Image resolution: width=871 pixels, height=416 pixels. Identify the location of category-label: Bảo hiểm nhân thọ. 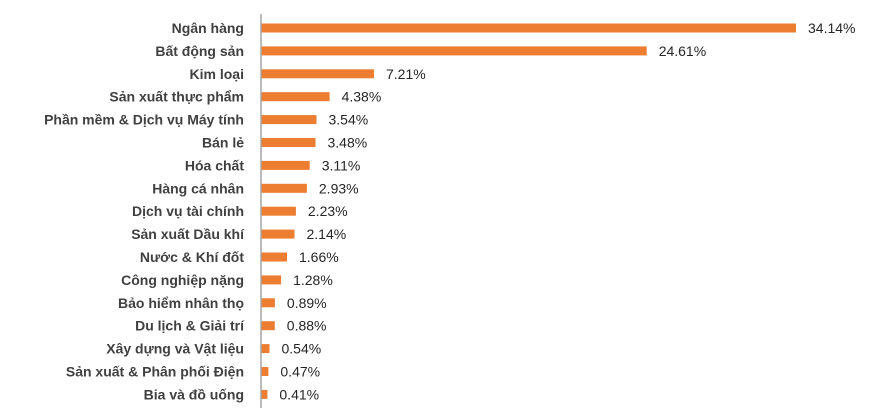
(181, 303).